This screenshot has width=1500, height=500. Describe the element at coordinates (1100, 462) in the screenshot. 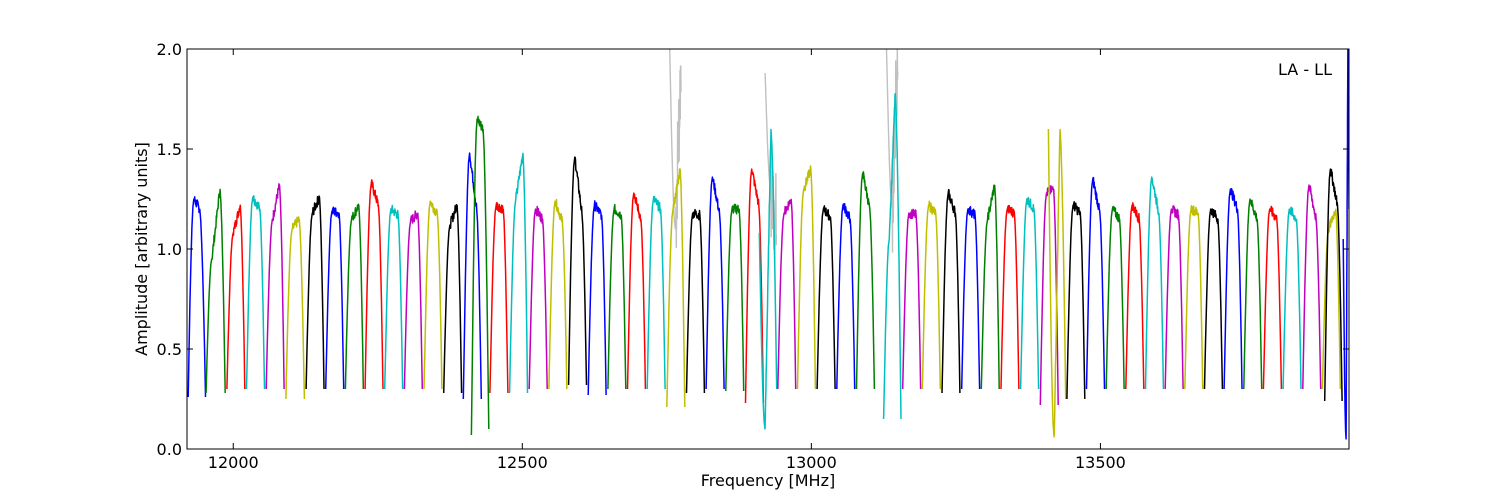

I see `x-tick-label: 13500` at that location.